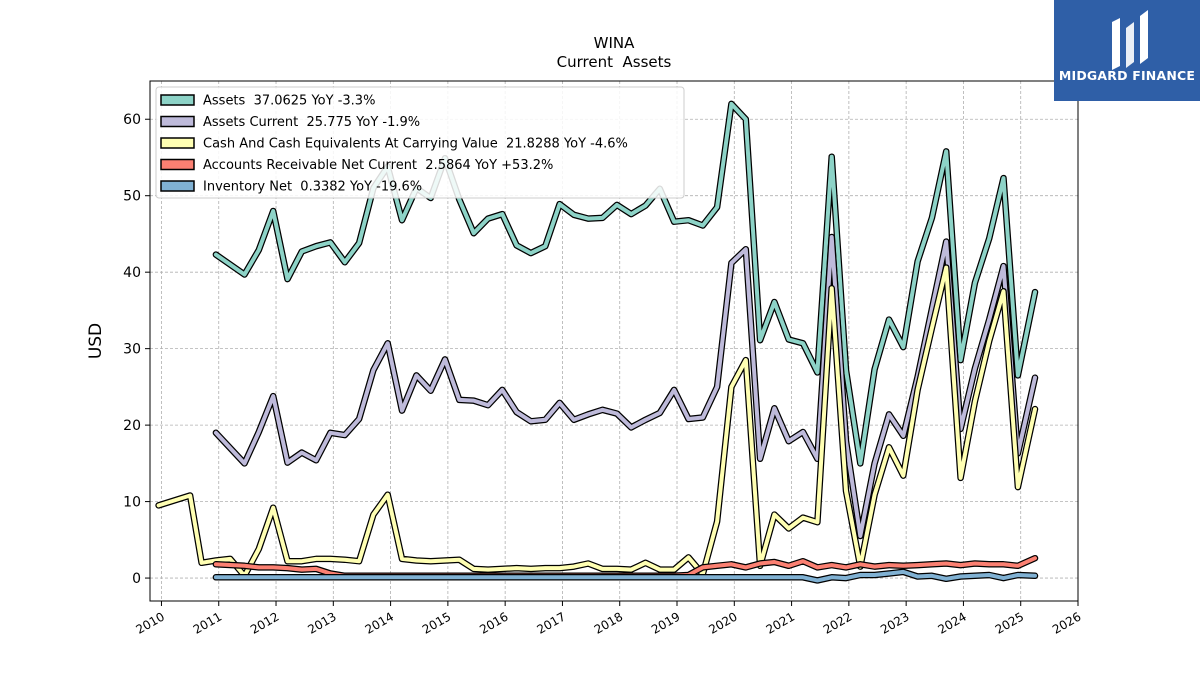 The height and width of the screenshot is (675, 1200). Describe the element at coordinates (665, 622) in the screenshot. I see `x-tick-label: 2019` at that location.